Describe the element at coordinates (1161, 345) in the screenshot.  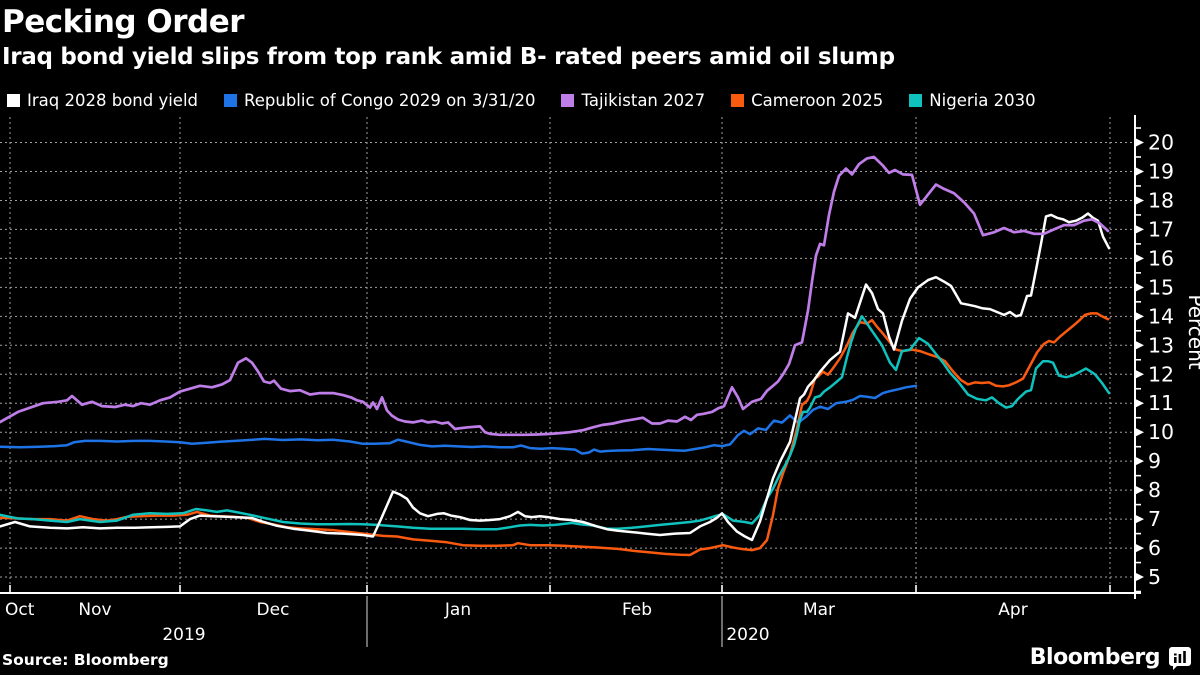
I see `y-tick-label: 13` at that location.